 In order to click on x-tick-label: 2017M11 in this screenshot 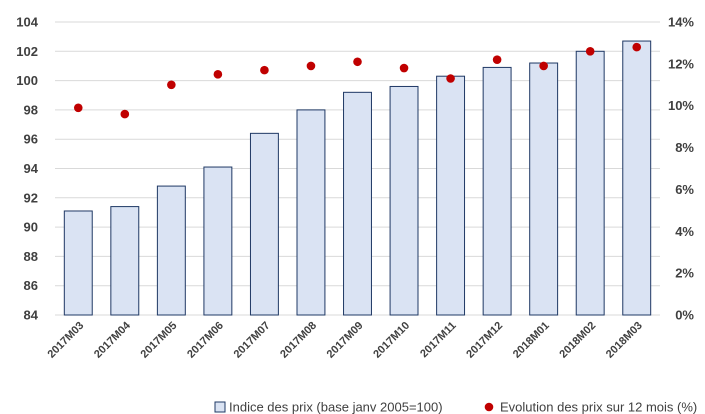, I will do `click(438, 340)`.